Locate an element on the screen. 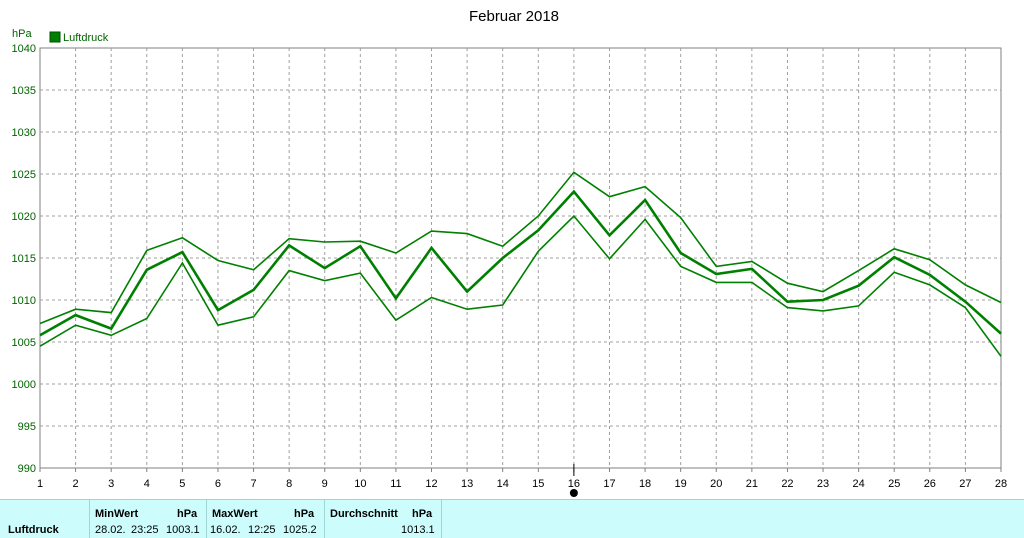  y-tick-label: 1030 is located at coordinates (24, 133).